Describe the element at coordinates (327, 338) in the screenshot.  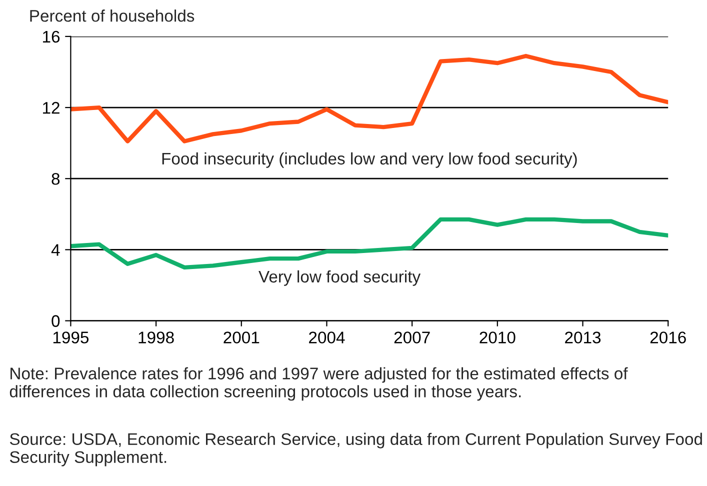
I see `x-tick-label: 2004` at that location.